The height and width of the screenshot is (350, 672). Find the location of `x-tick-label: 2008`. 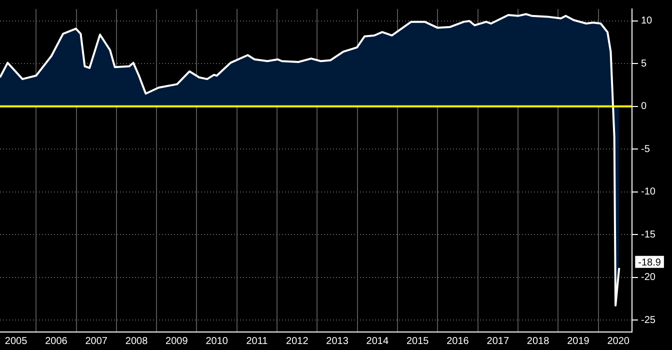

x-tick-label: 2008 is located at coordinates (136, 341).